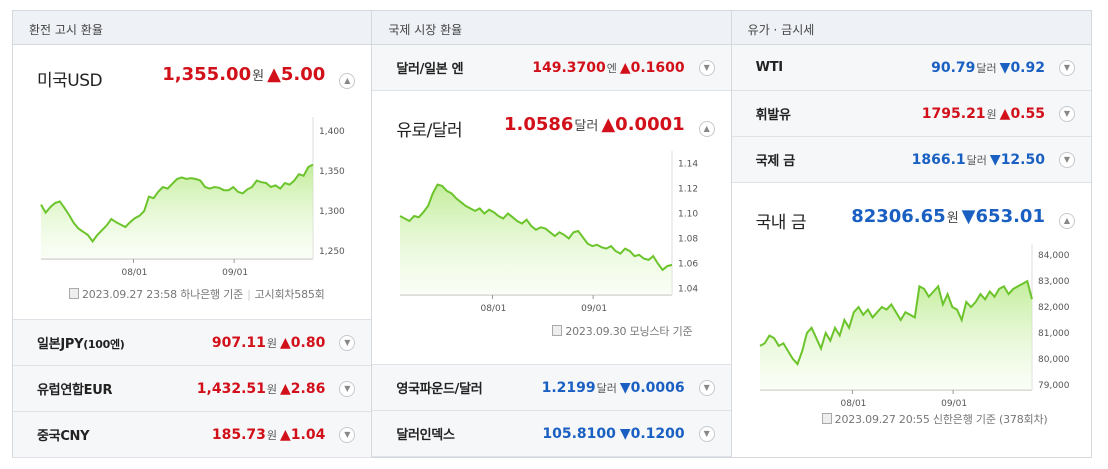 This screenshot has width=1108, height=469. What do you see at coordinates (192, 435) in the screenshot?
I see `row-exchange-2: 중국CNY 185.73 원 ▲1.04 ▼` at bounding box center [192, 435].